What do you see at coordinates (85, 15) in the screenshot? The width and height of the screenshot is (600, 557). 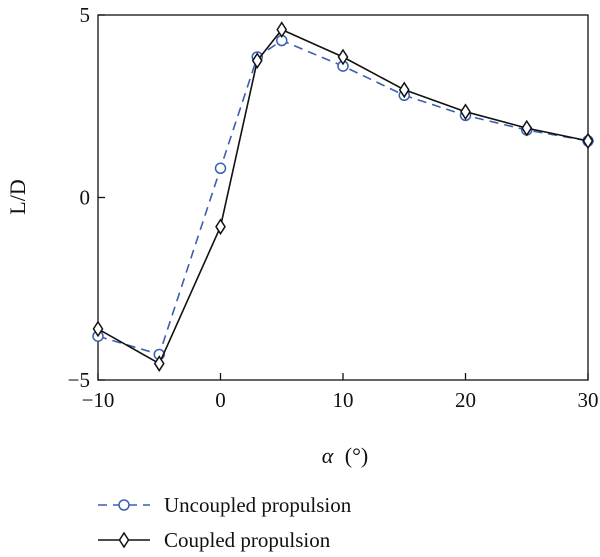 I see `y-tick-label: 5` at bounding box center [85, 15].